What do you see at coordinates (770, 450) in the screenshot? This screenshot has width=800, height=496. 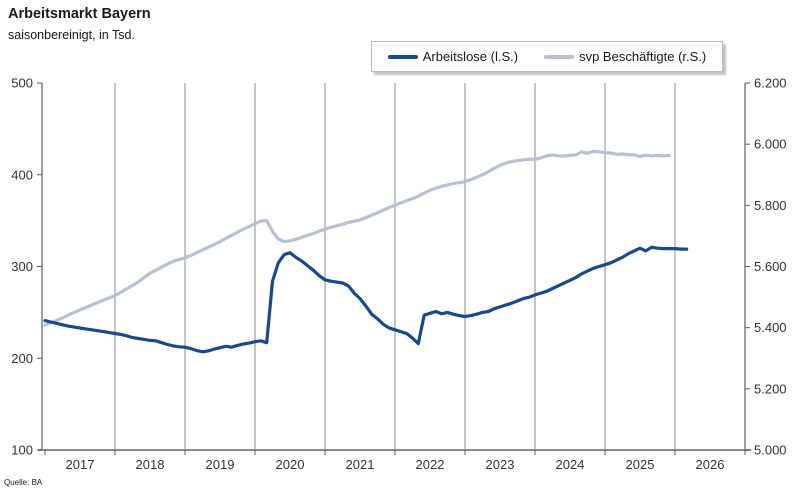 I see `svg-text: 5.000` at bounding box center [770, 450].